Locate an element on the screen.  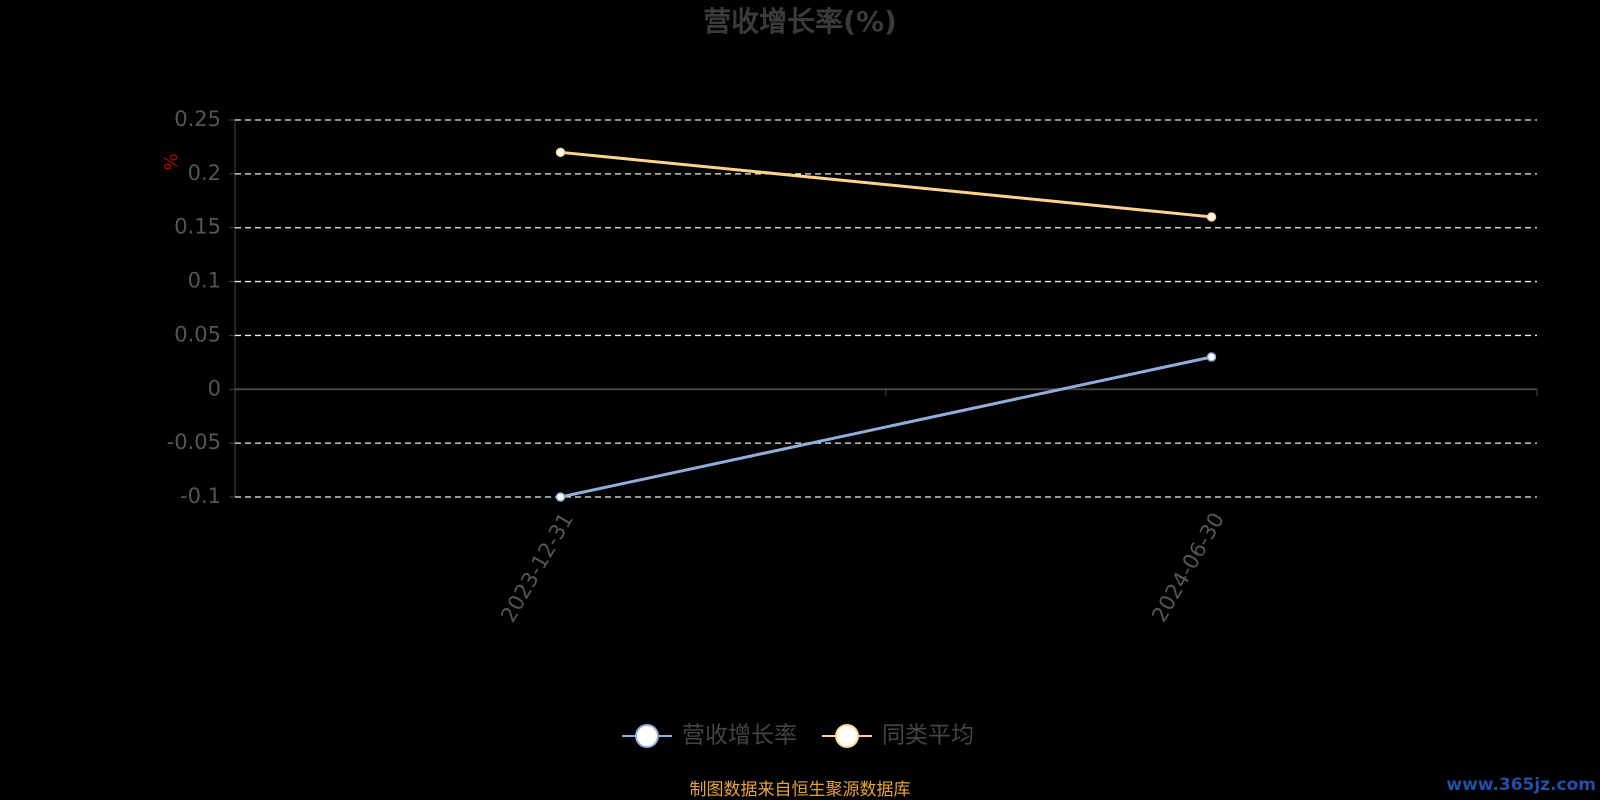
y-tick-label: 0.1 is located at coordinates (204, 281).